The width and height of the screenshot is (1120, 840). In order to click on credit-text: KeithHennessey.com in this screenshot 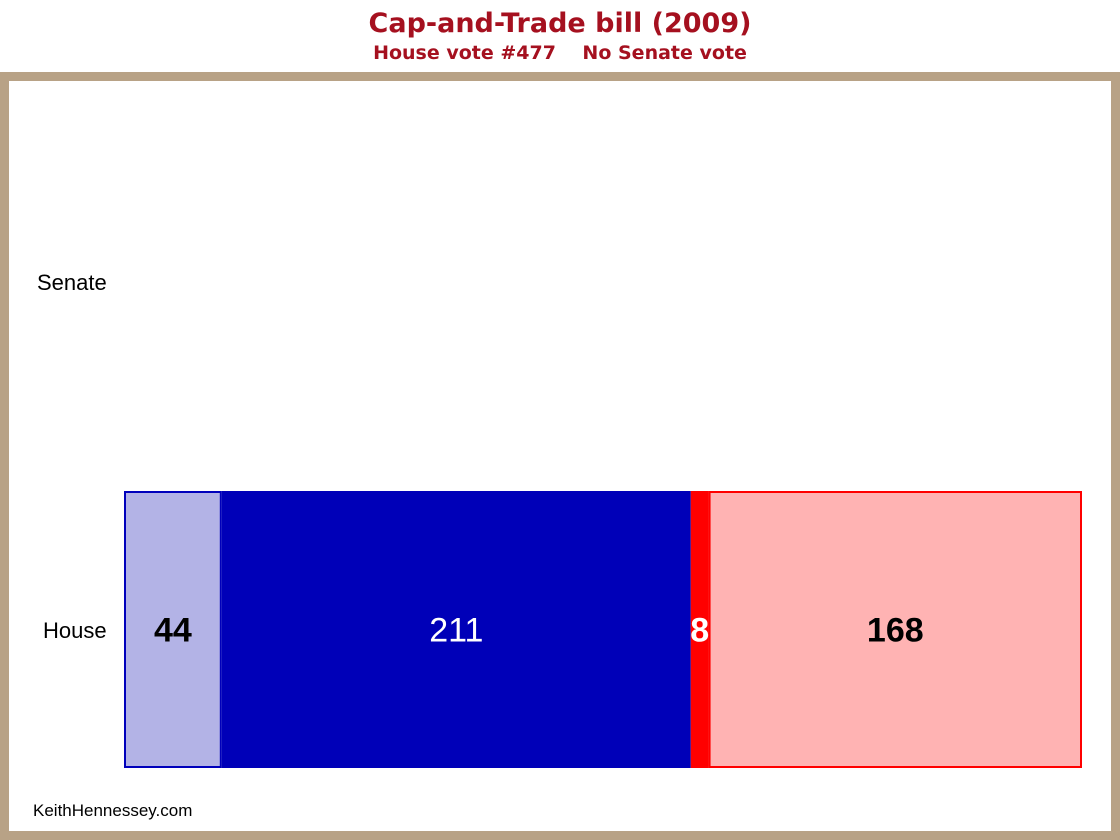, I will do `click(113, 810)`.